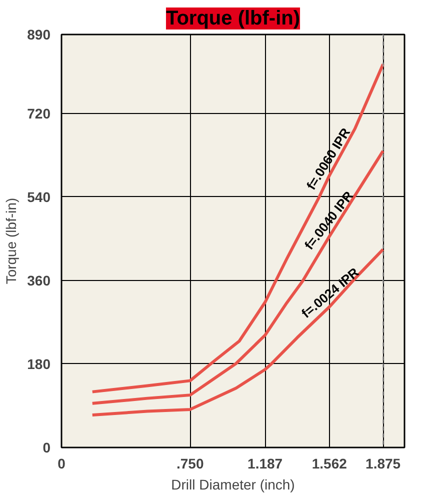  I want to click on y-tick-label: 540, so click(39, 196).